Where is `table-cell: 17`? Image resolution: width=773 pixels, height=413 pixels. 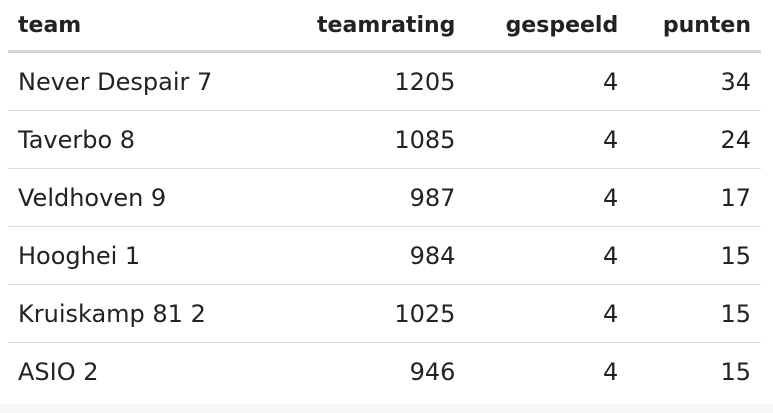 table-cell: 17 is located at coordinates (694, 197).